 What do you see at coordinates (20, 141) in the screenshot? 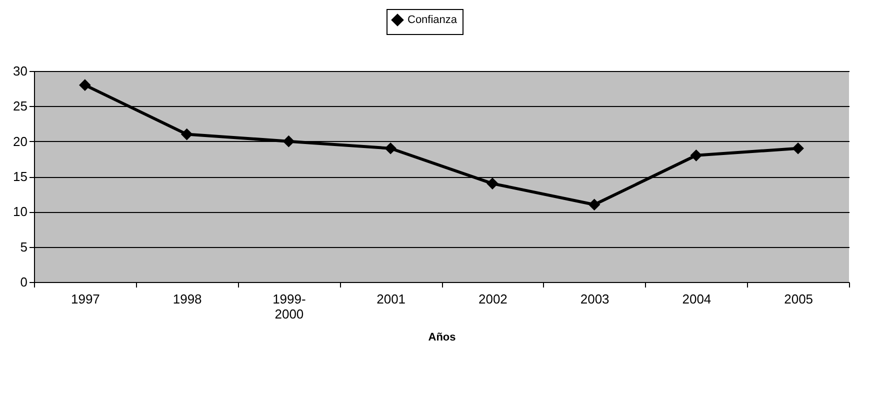
I see `y-tick-label: 20` at bounding box center [20, 141].